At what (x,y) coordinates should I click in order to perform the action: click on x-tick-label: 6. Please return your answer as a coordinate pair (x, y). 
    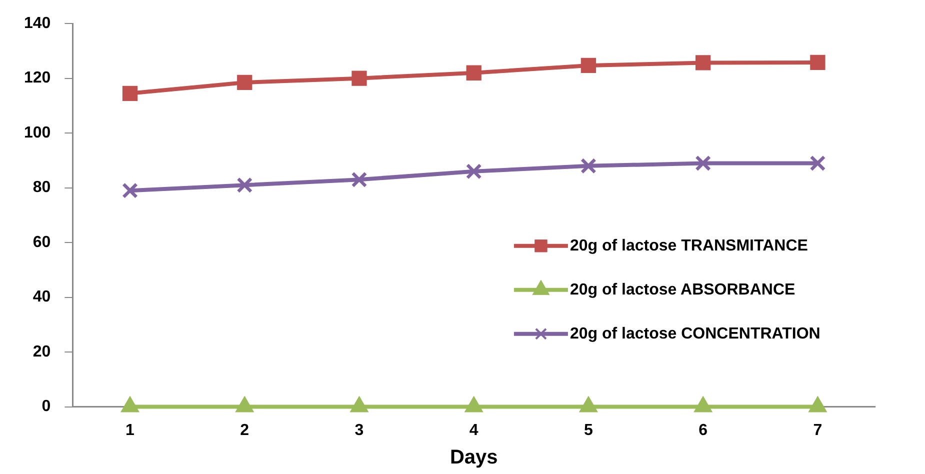
    Looking at the image, I should click on (703, 430).